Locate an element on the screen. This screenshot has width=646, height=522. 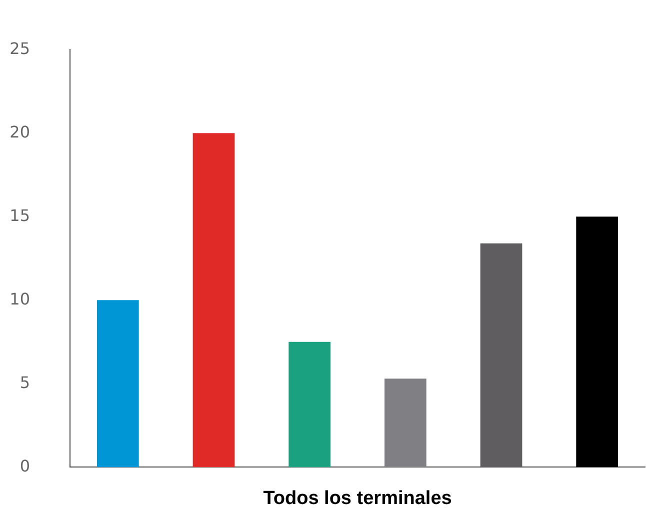
x-axis-title: Todos los terminales is located at coordinates (357, 498).